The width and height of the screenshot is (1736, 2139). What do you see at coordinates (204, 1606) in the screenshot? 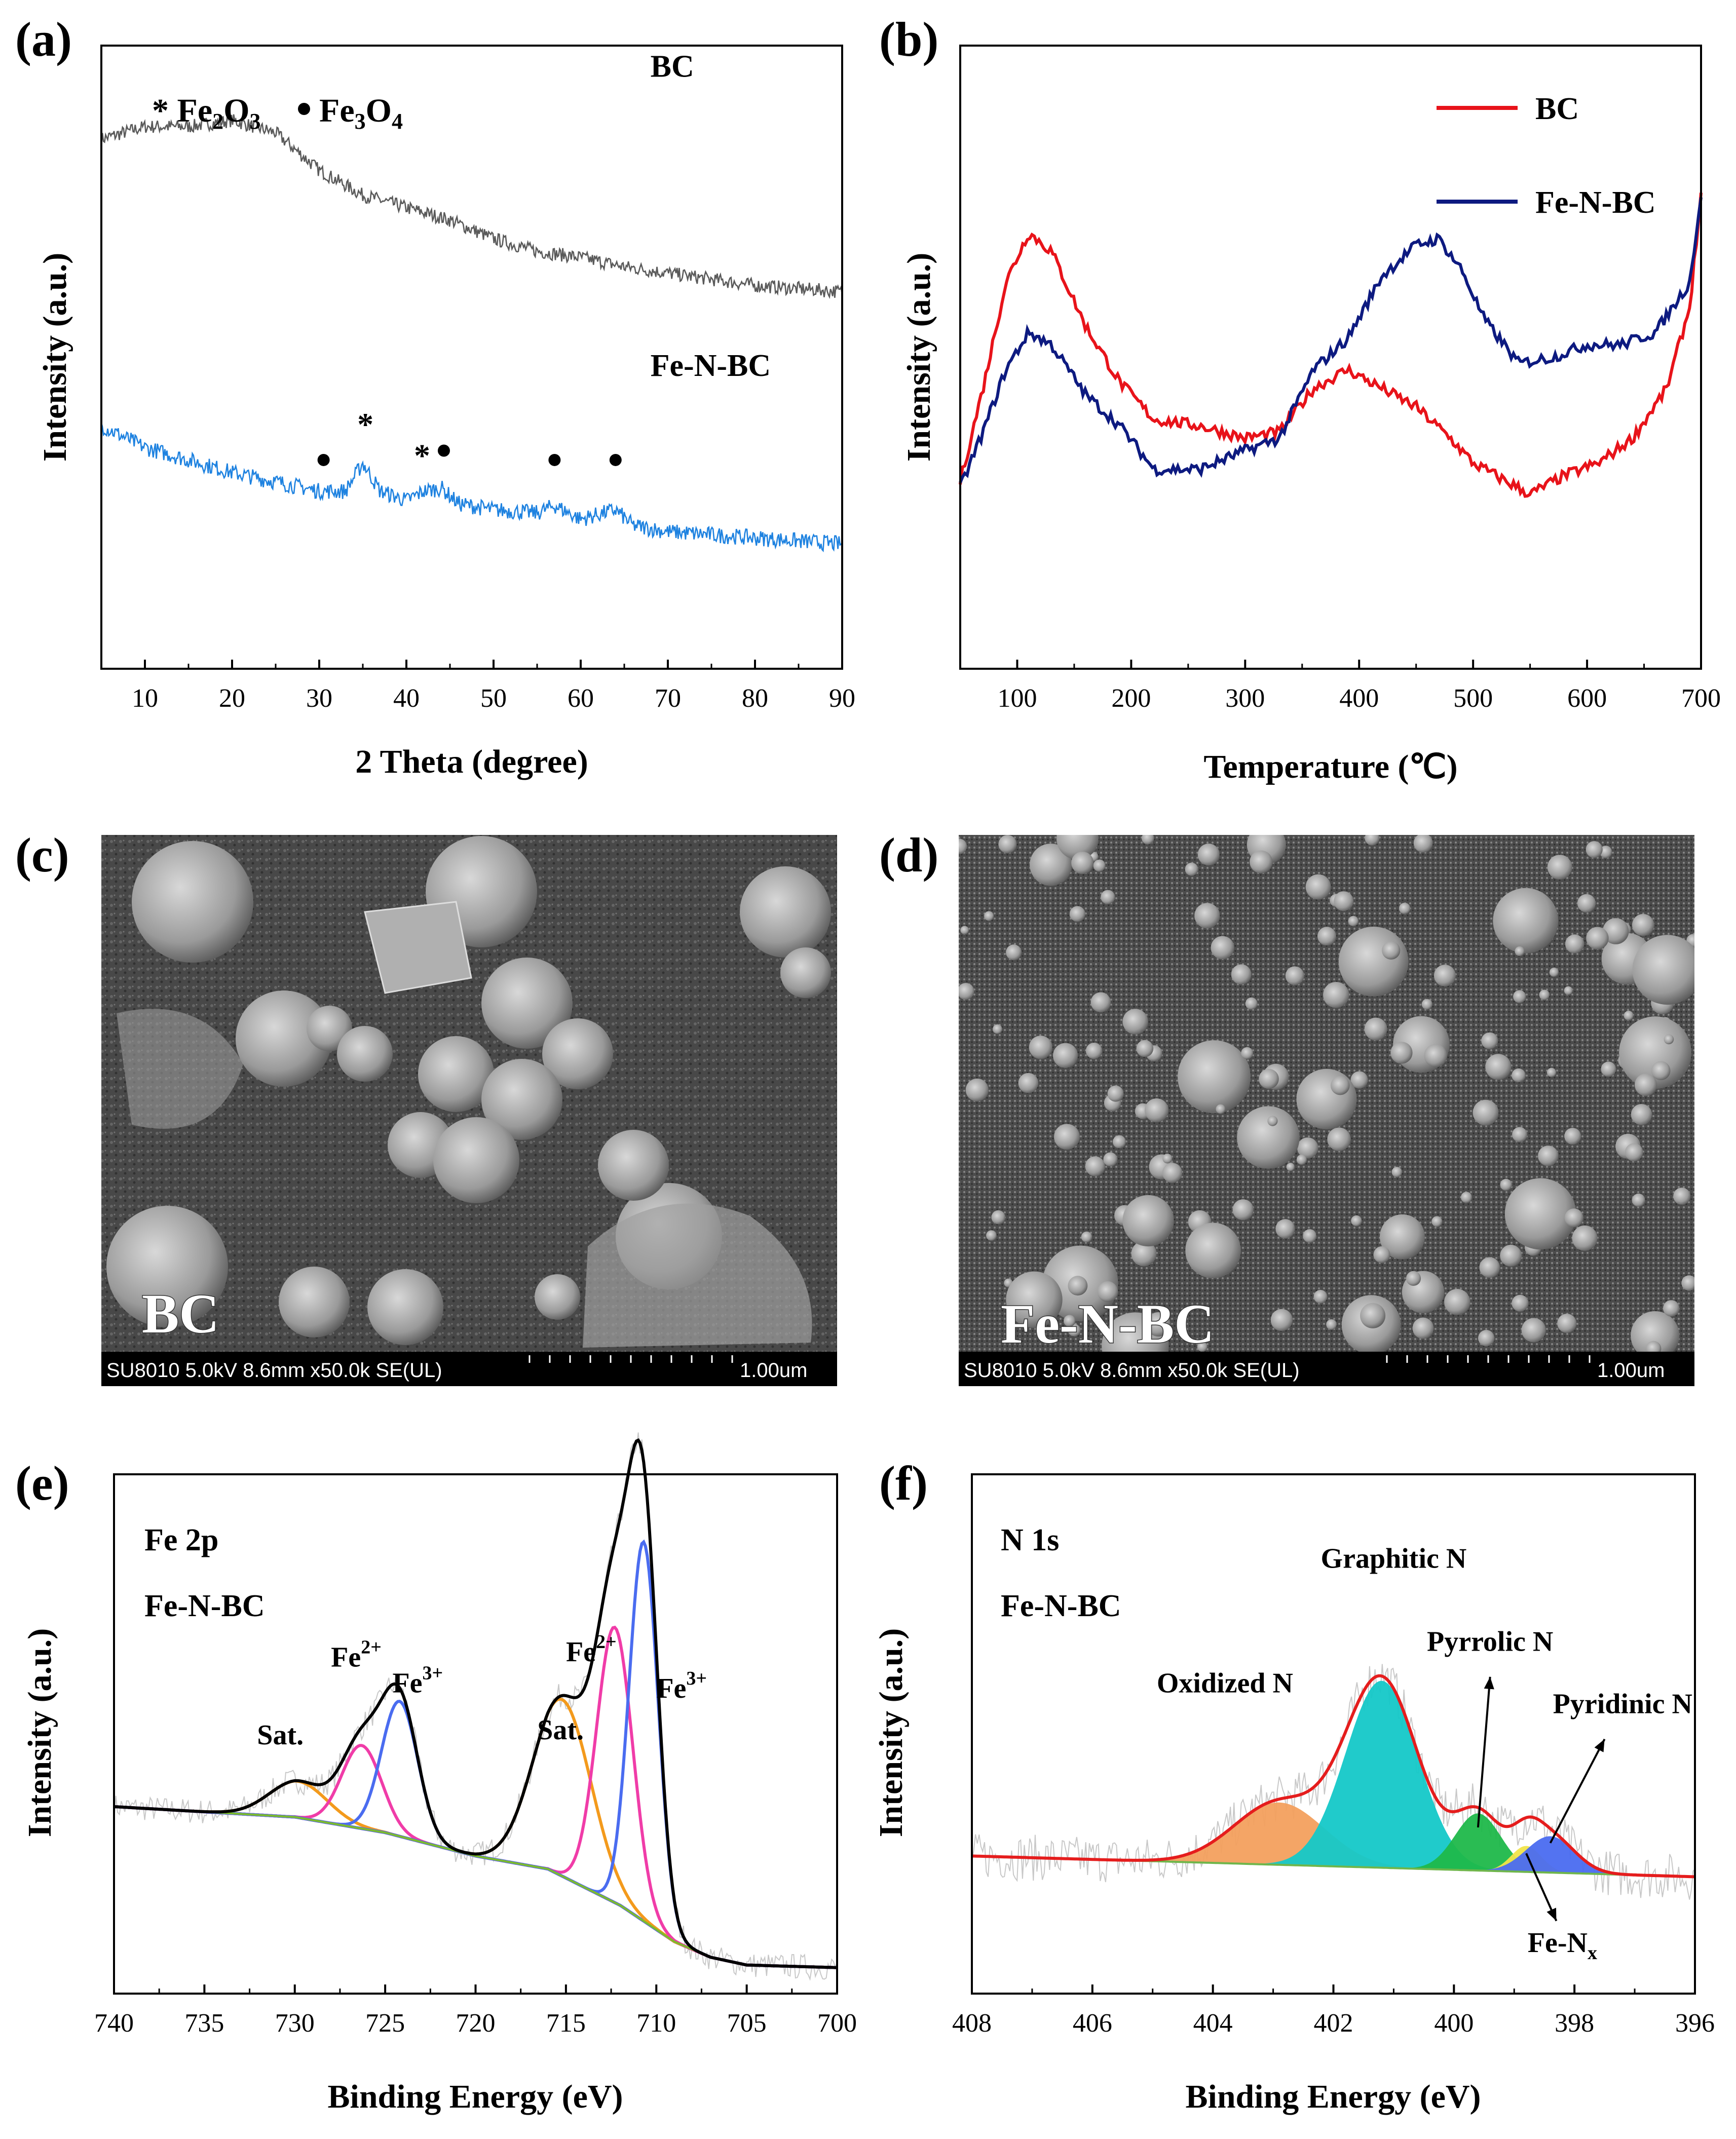
I see `chart-e-subtitle: Fe-N-BC` at bounding box center [204, 1606].